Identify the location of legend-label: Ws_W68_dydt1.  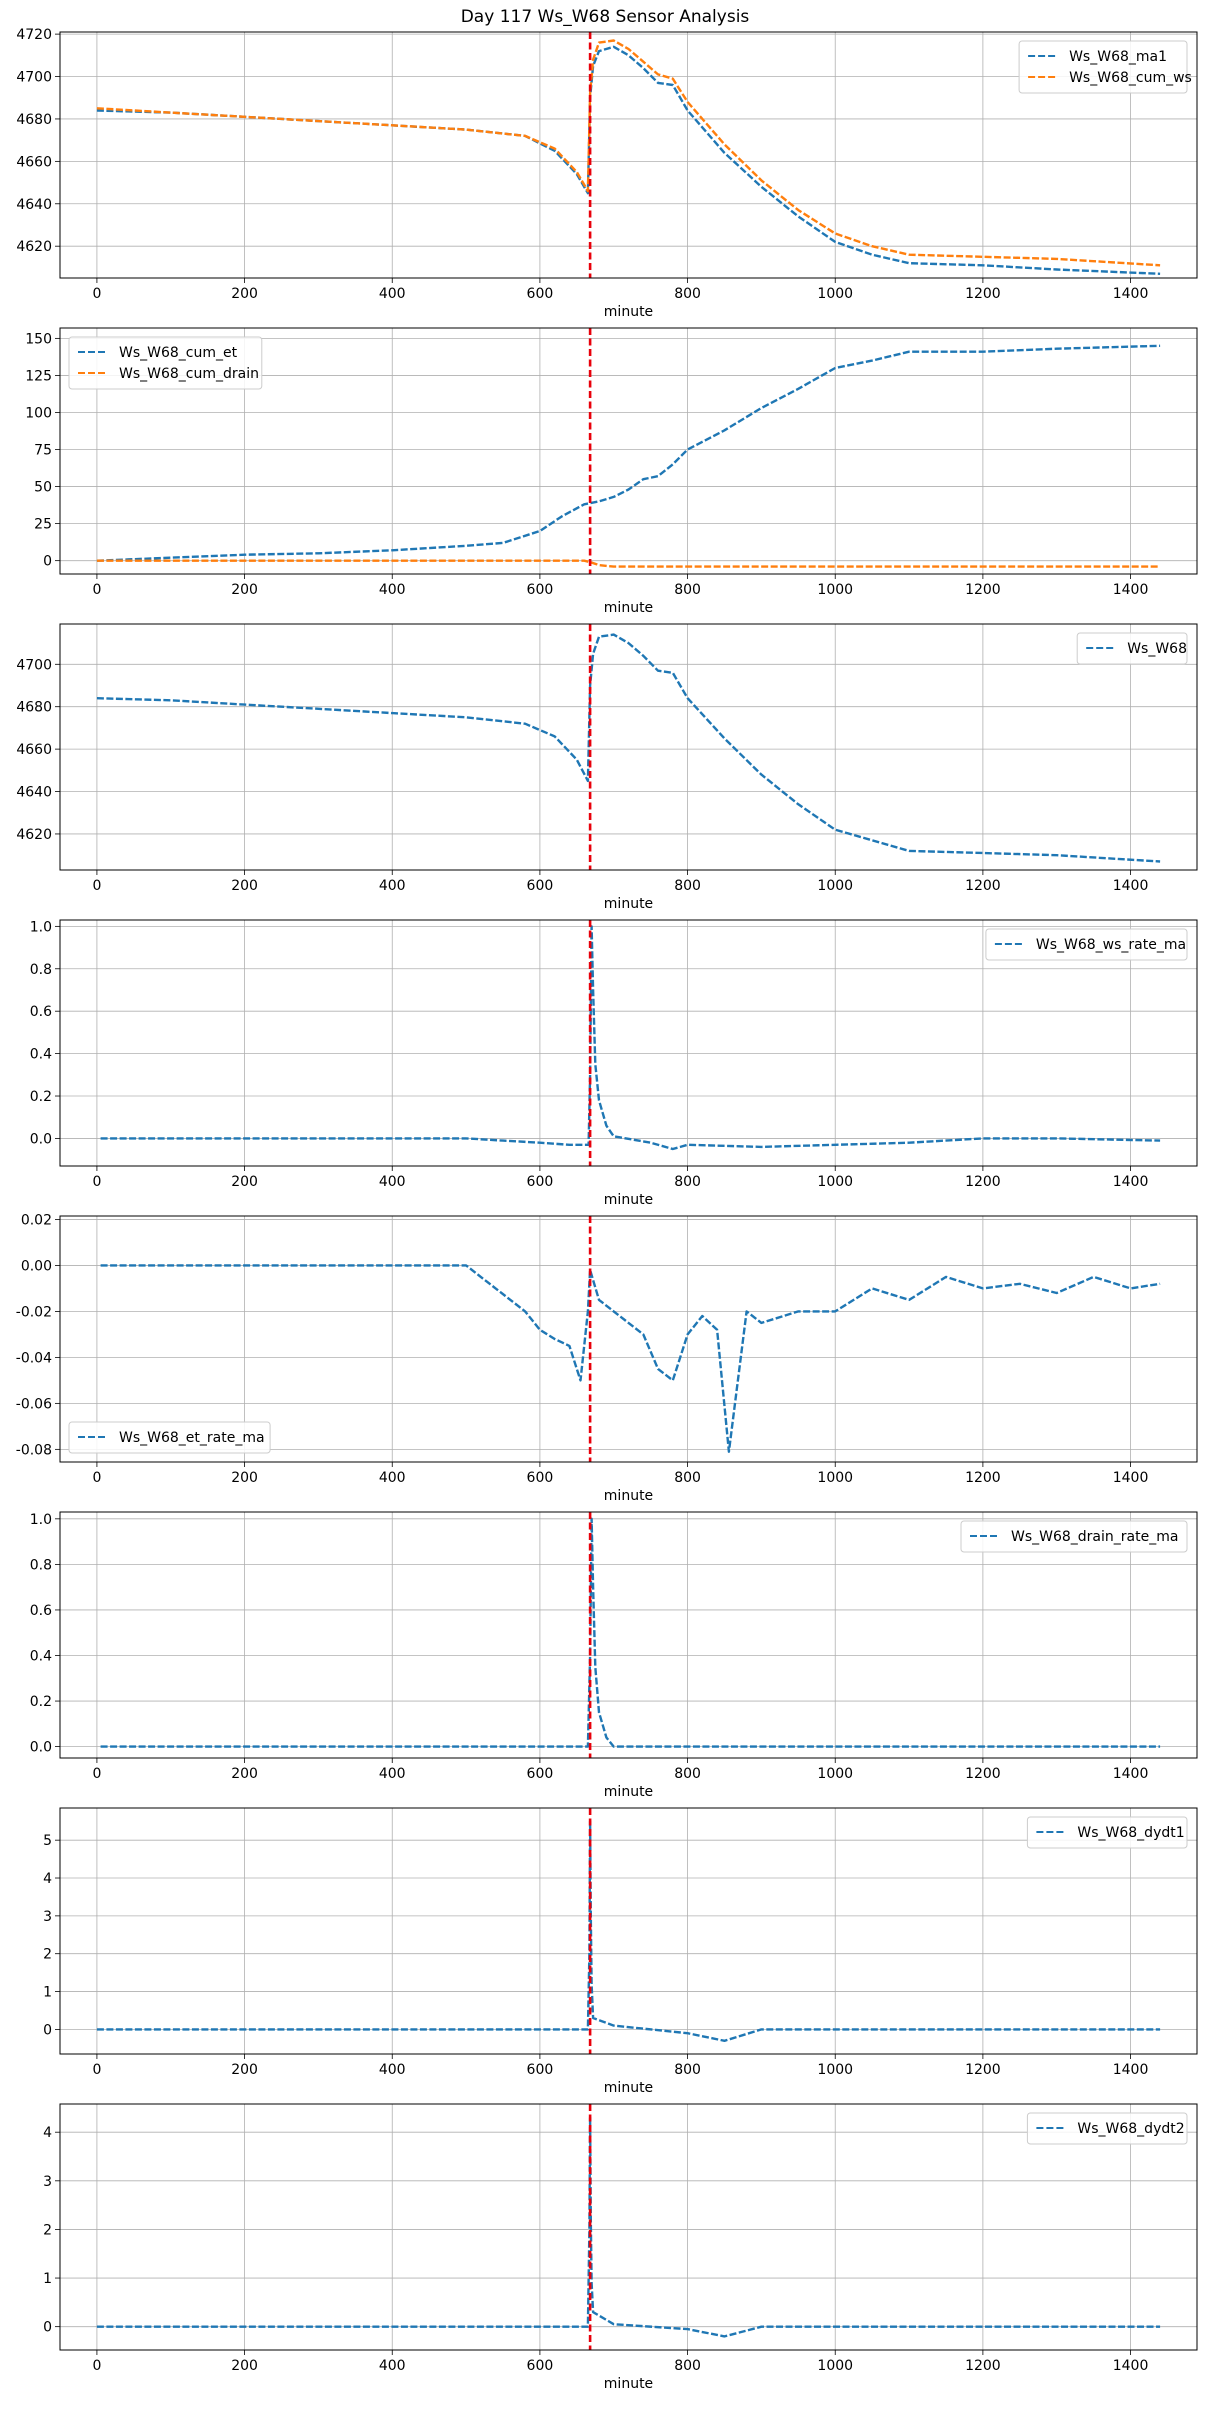
(1130, 1833).